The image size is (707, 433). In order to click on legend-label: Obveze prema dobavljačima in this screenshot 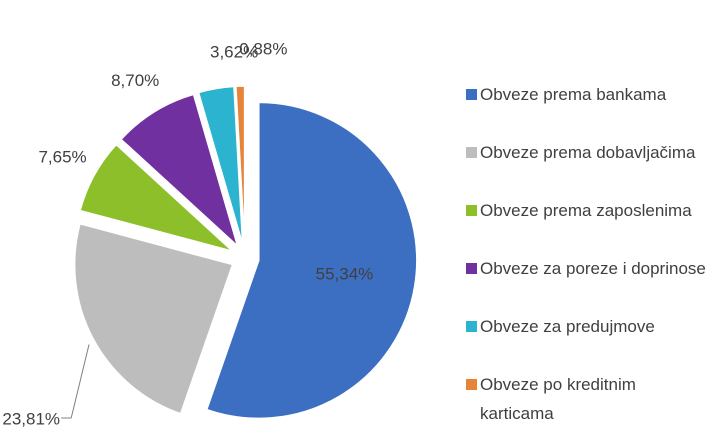, I will do `click(588, 152)`.